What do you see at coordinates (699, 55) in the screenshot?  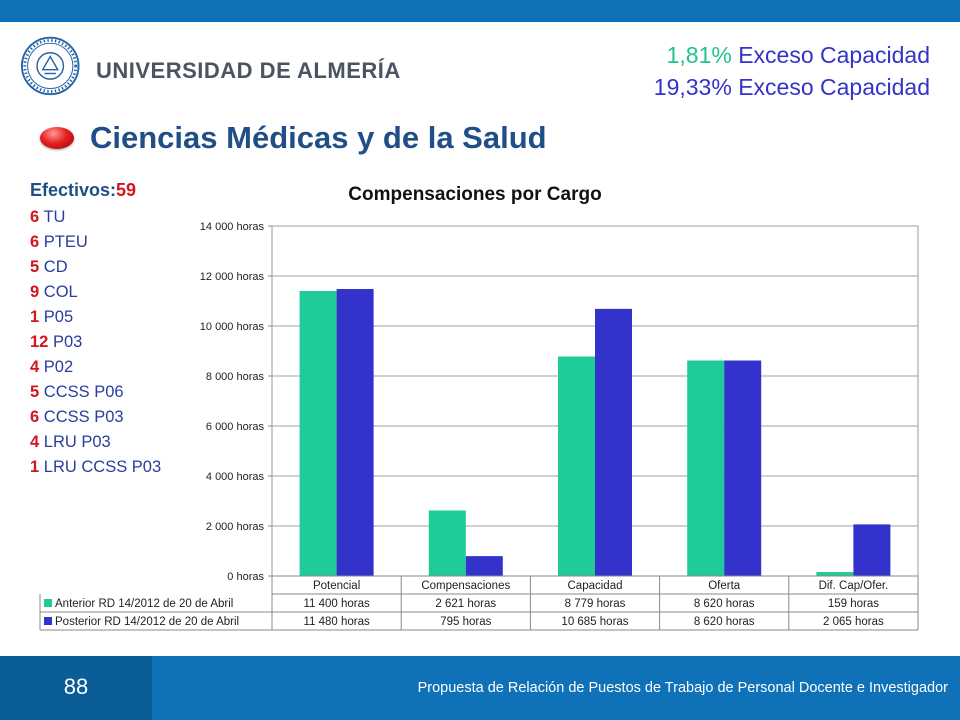 I see `excess-percent-1: 1,81%` at bounding box center [699, 55].